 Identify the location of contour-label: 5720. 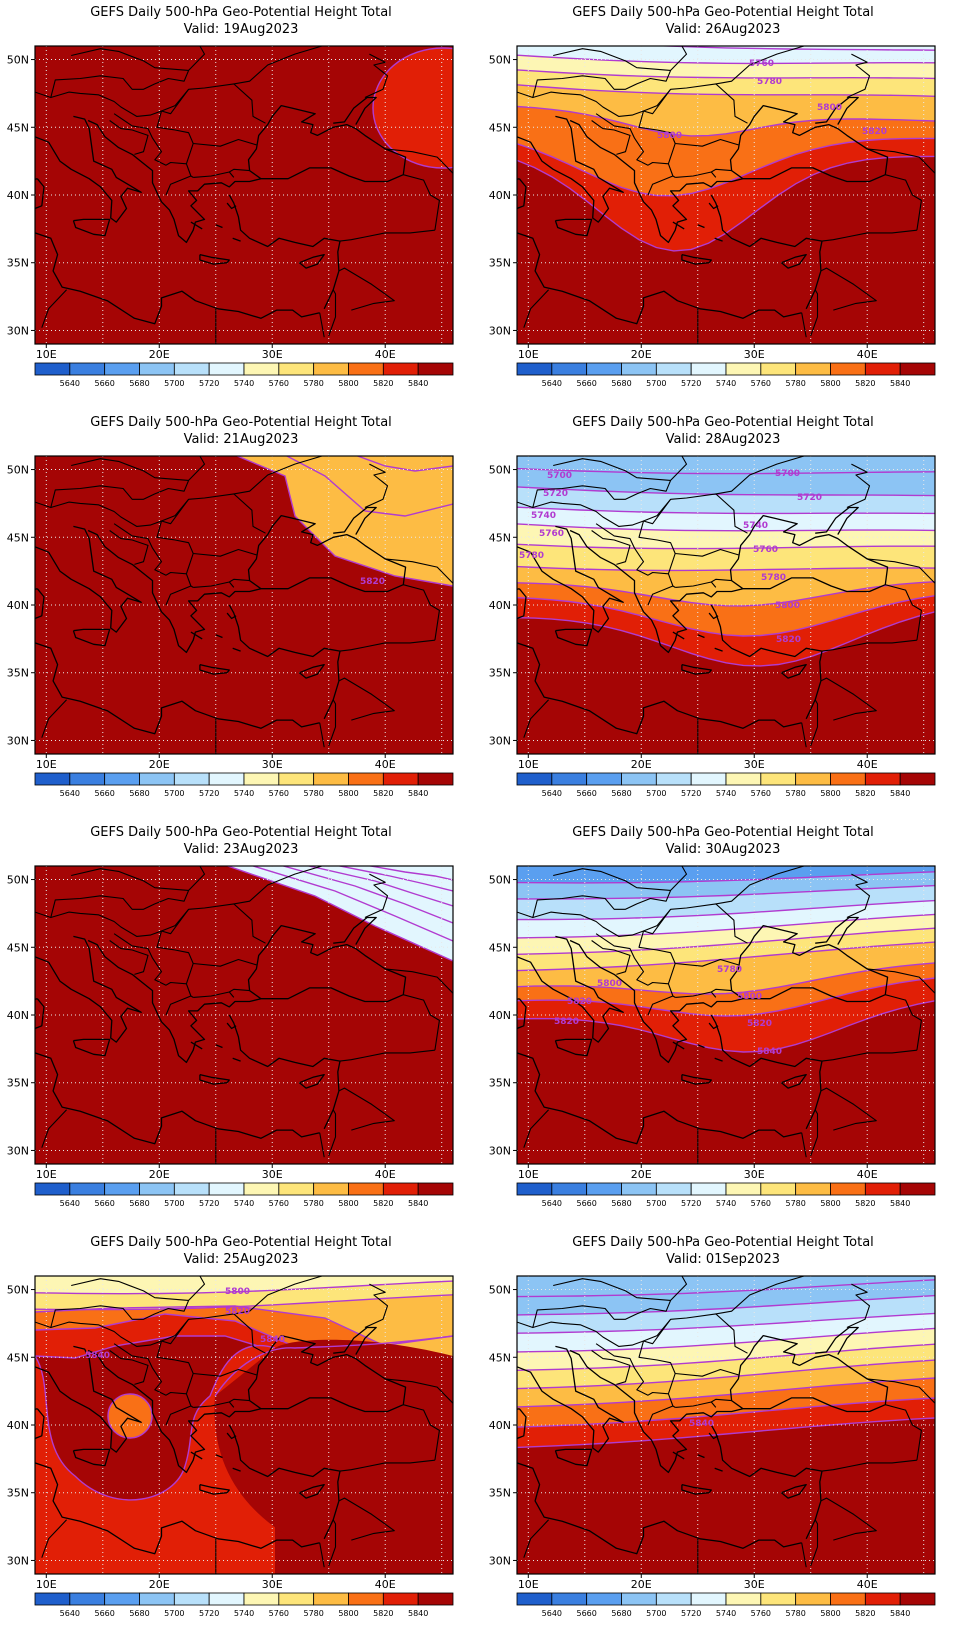
(809, 498).